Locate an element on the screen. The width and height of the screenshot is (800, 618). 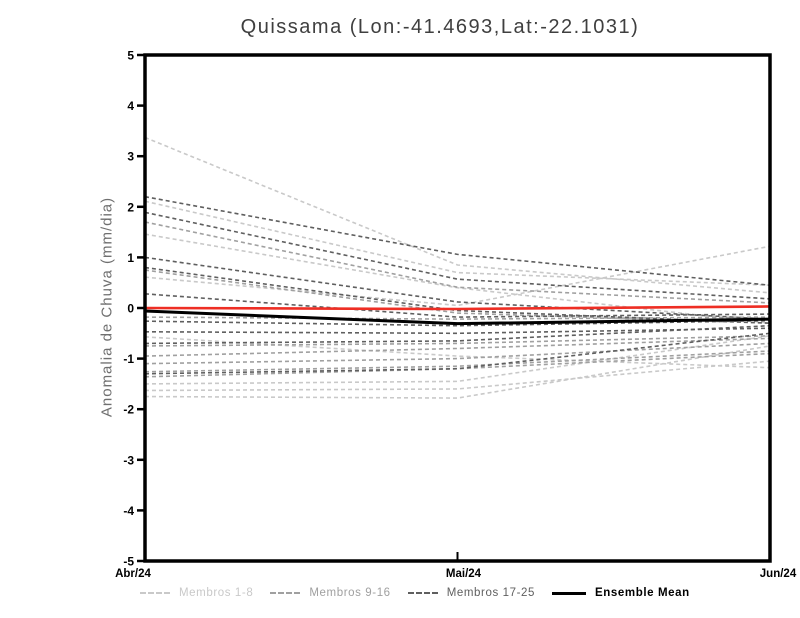
y-tick-label: 1 is located at coordinates (130, 258).